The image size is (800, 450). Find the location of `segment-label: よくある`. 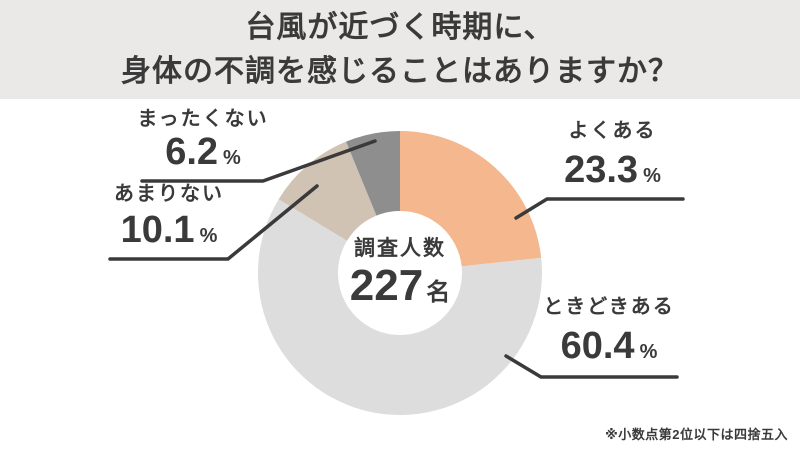

segment-label: よくある is located at coordinates (612, 131).